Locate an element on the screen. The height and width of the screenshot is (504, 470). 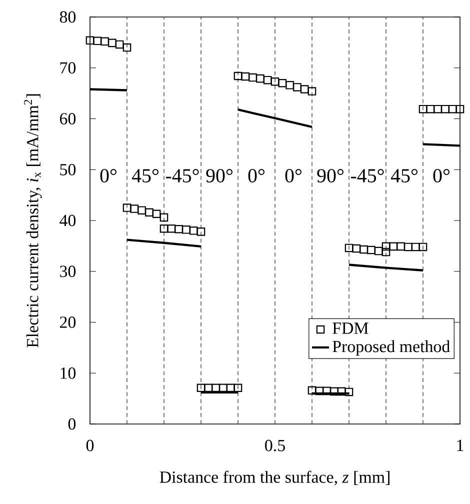
legend-label: Proposed method is located at coordinates (391, 348).